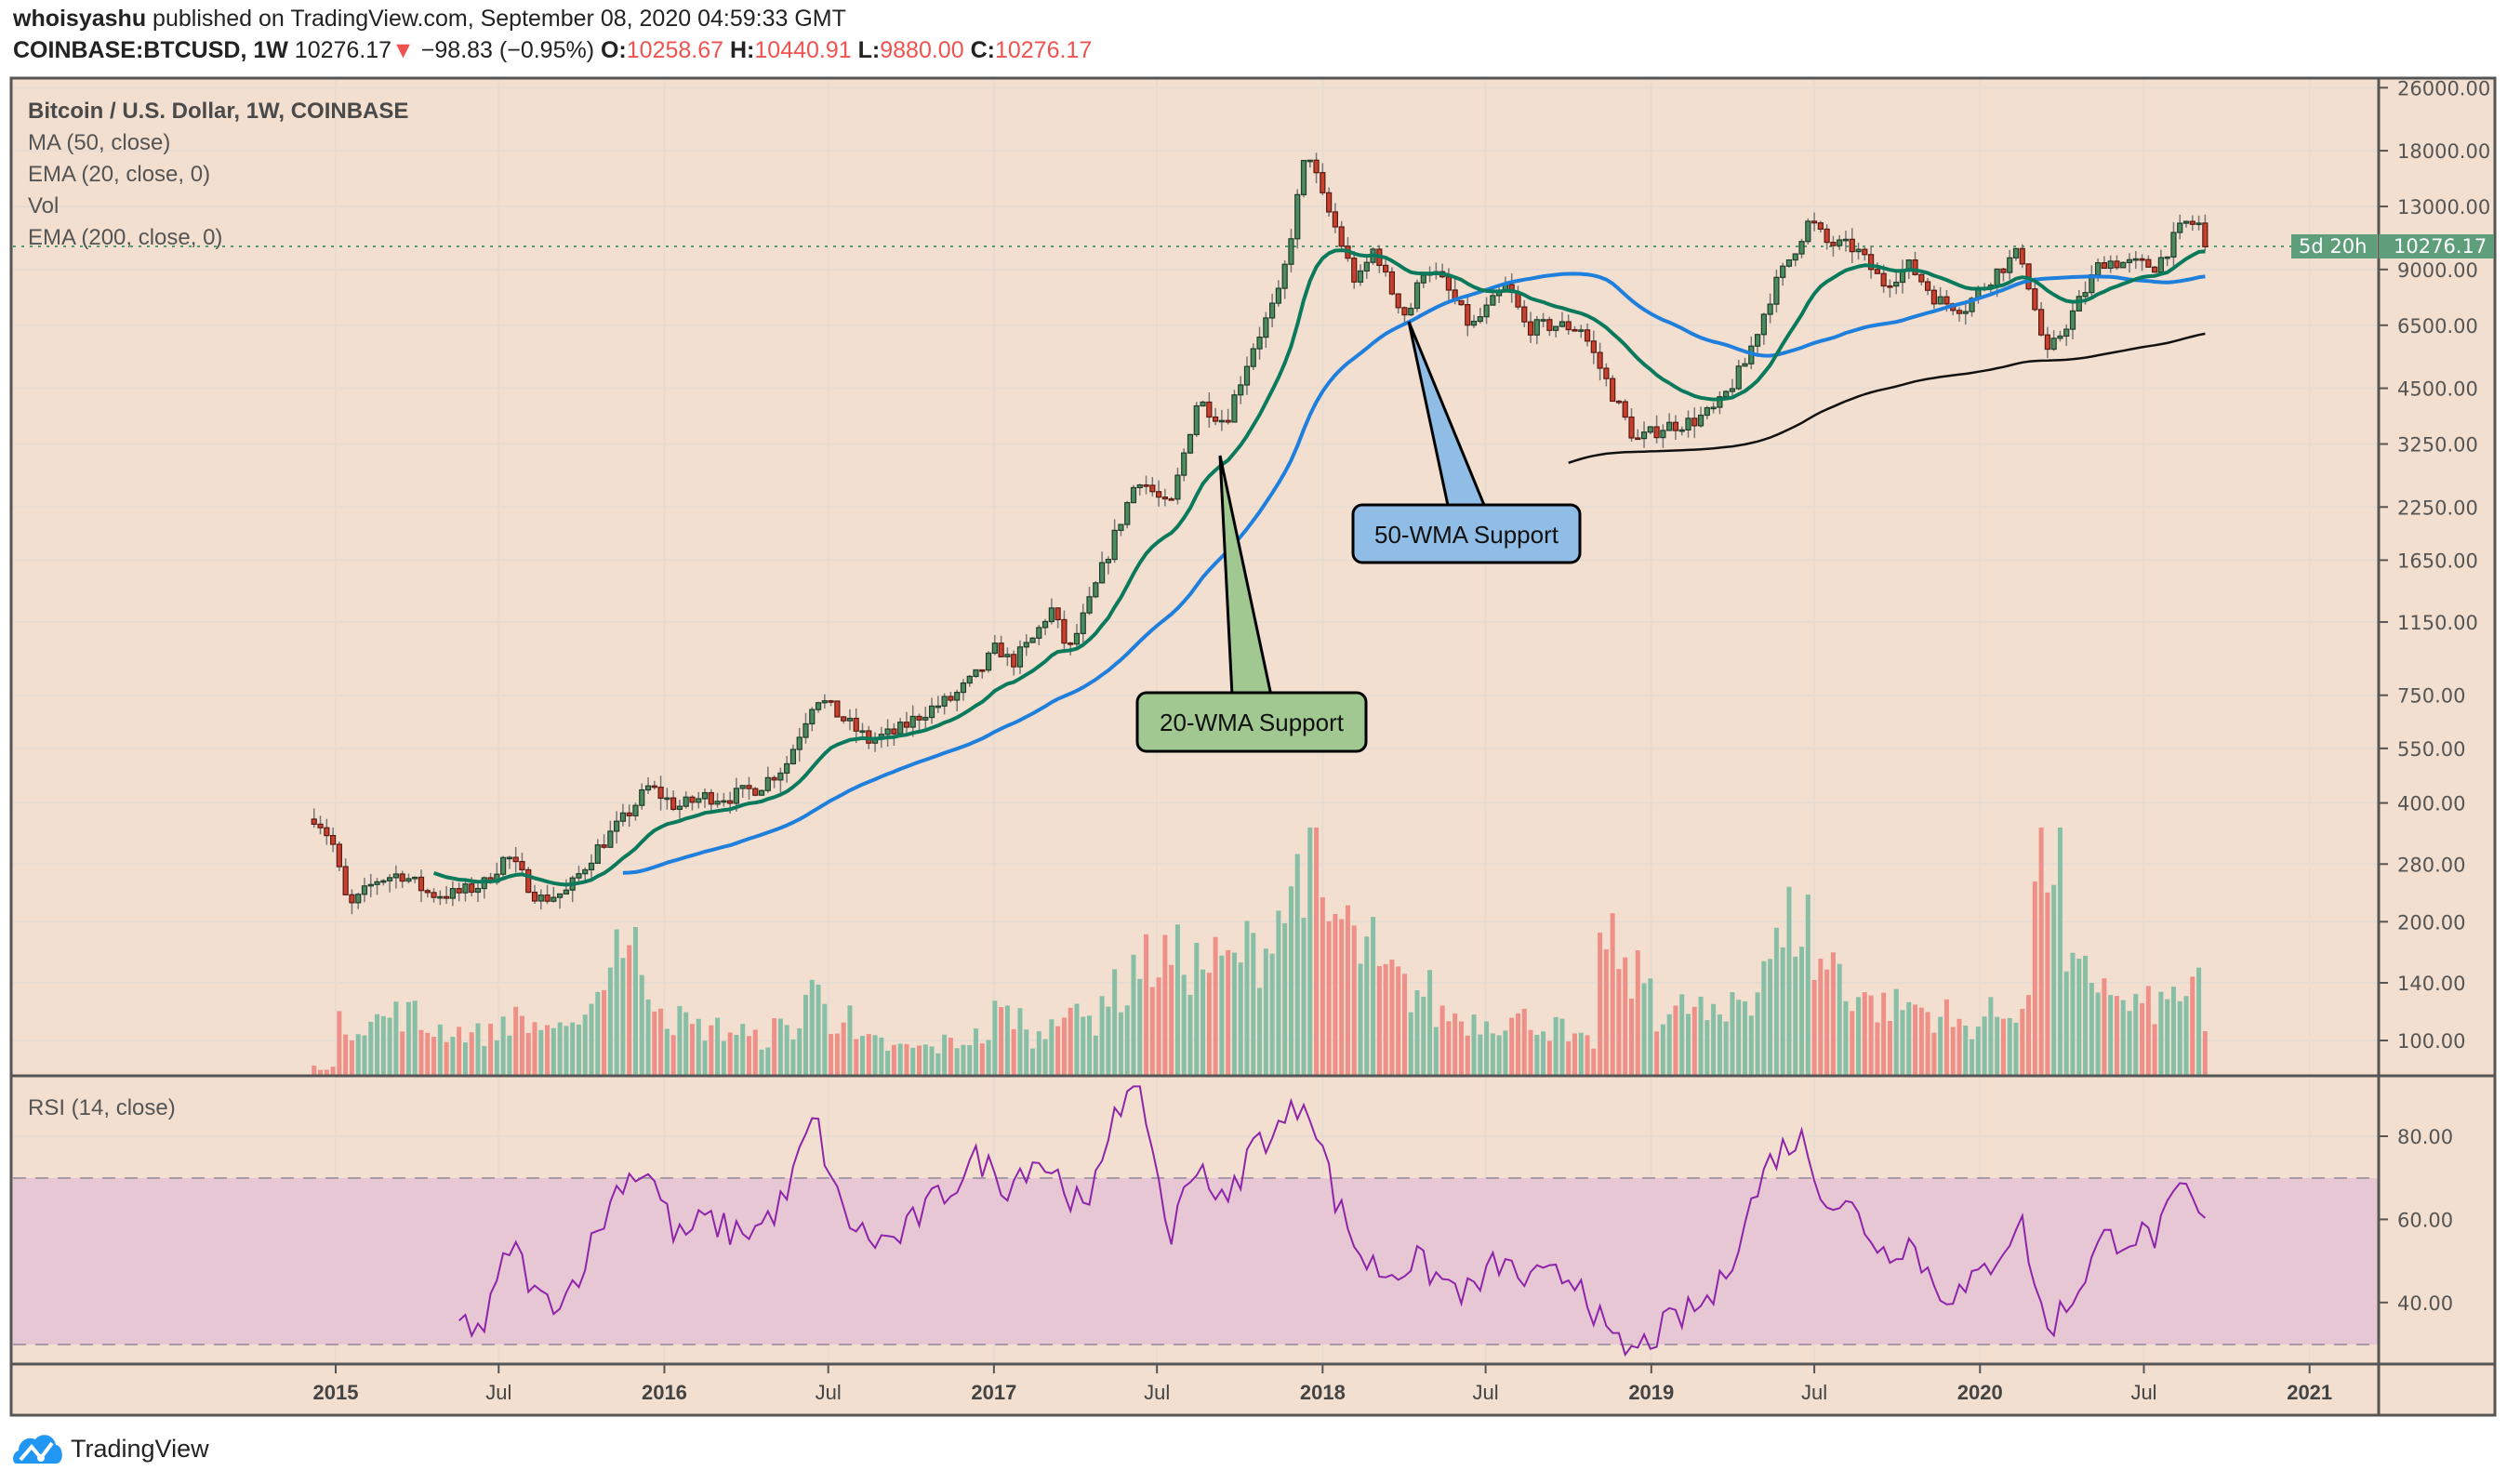 This screenshot has height=1484, width=2507. I want to click on wma20-callout: 20-WMA Support, so click(1251, 604).